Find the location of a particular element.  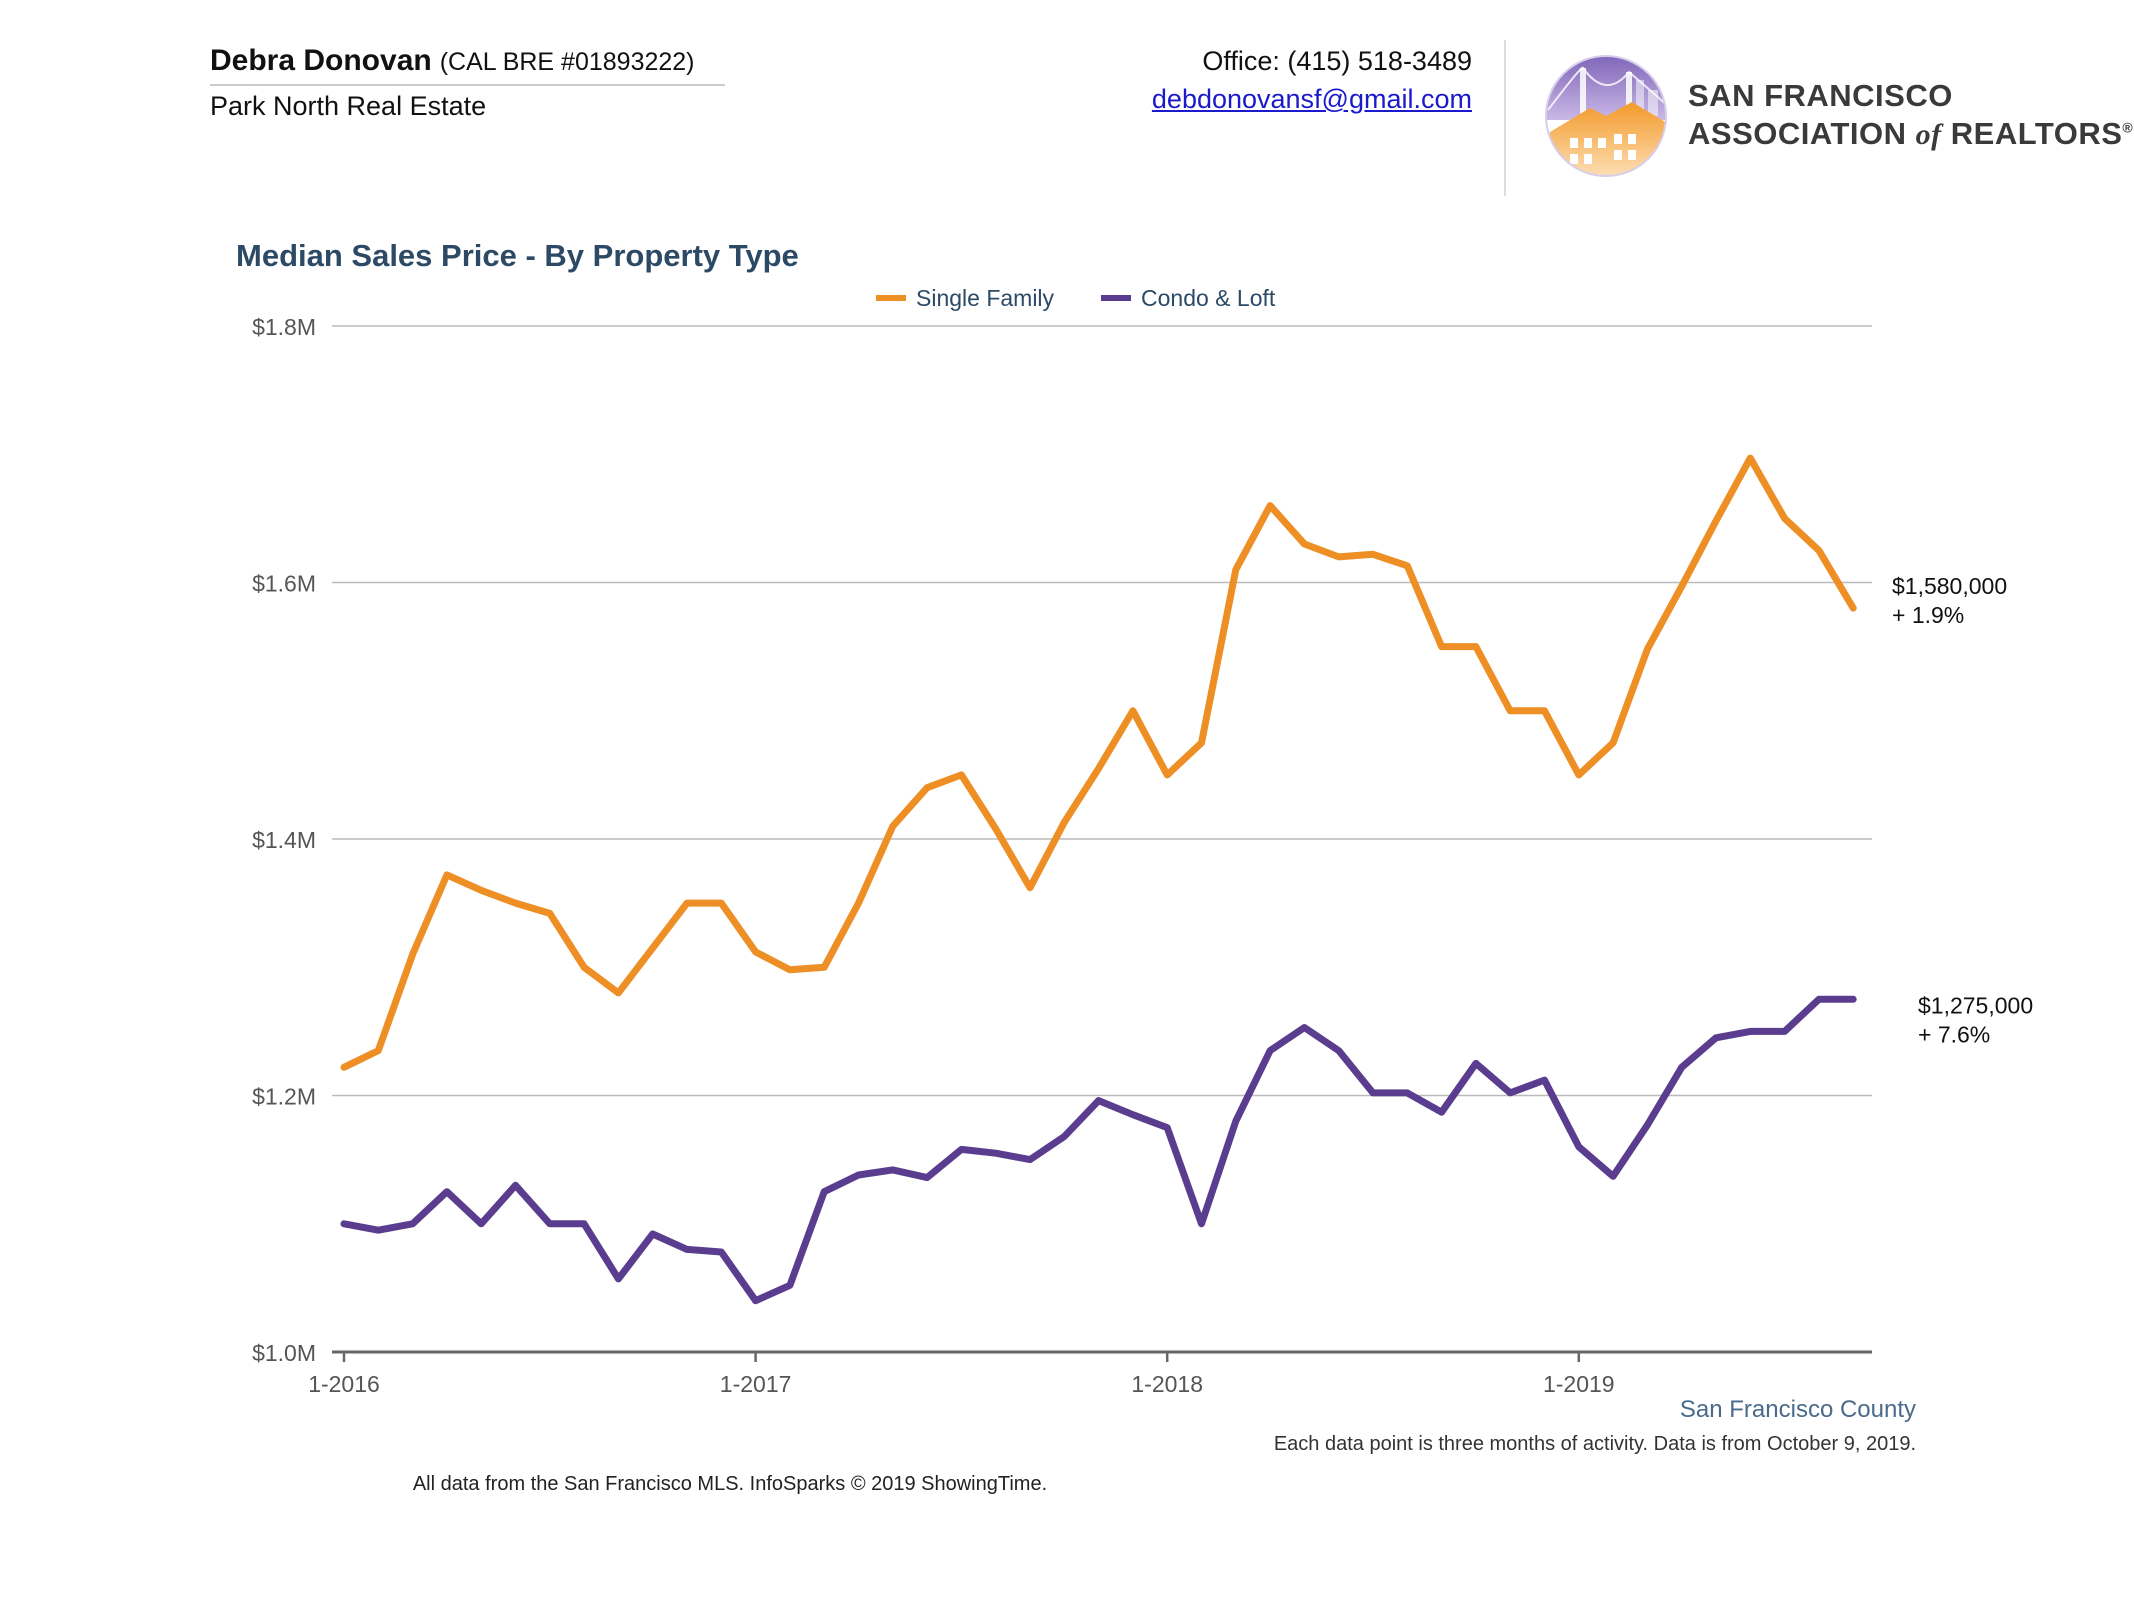

brokerage-name: Park North Real Estate is located at coordinates (348, 106).